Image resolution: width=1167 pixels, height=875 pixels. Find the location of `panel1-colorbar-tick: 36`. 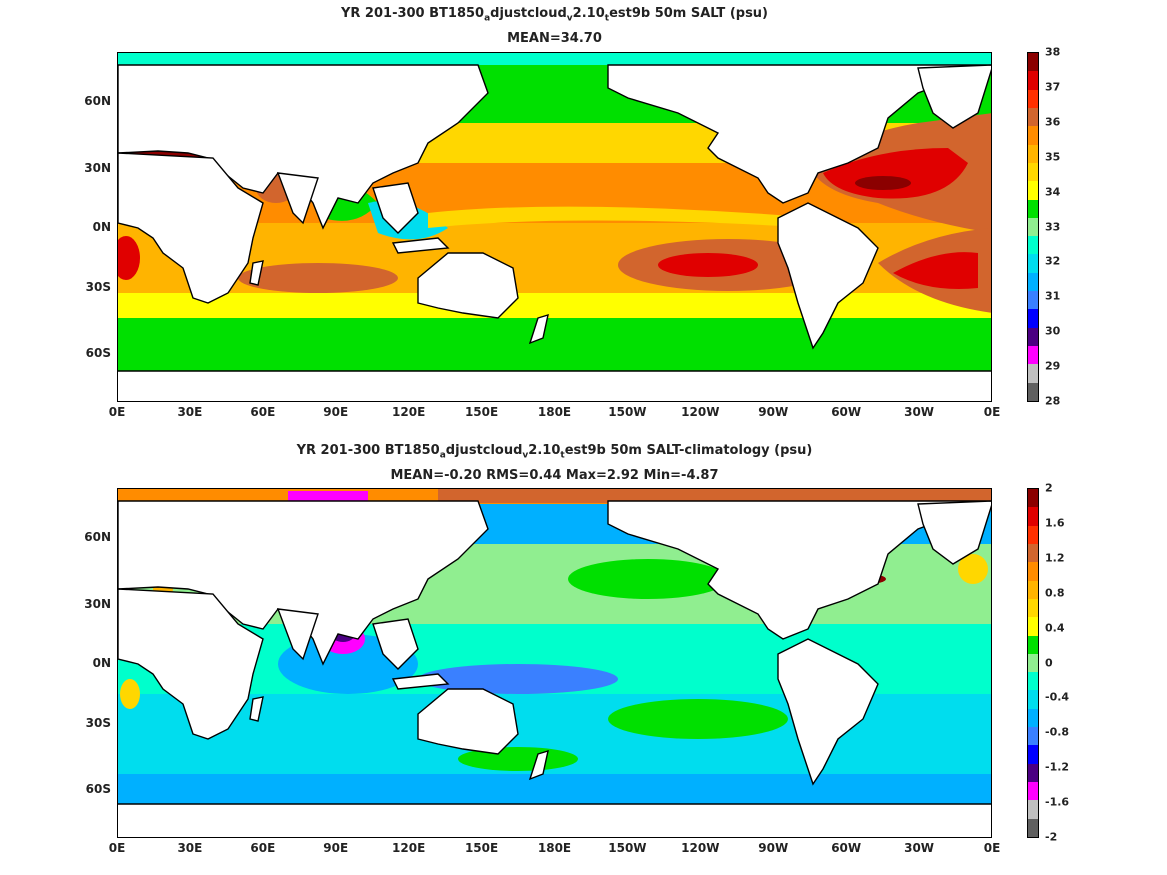

panel1-colorbar-tick: 36 is located at coordinates (1053, 122).